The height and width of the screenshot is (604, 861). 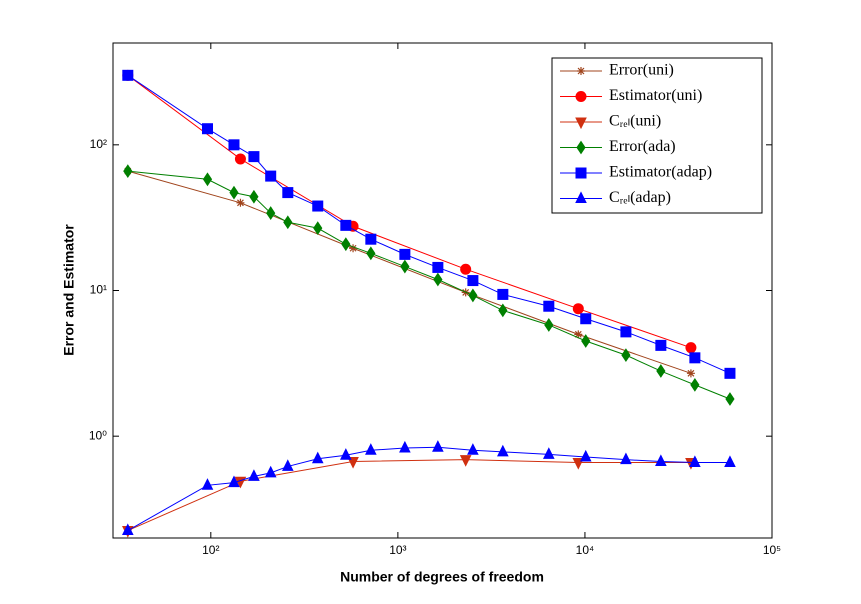 I want to click on legend-label: Error(ada), so click(x=642, y=146).